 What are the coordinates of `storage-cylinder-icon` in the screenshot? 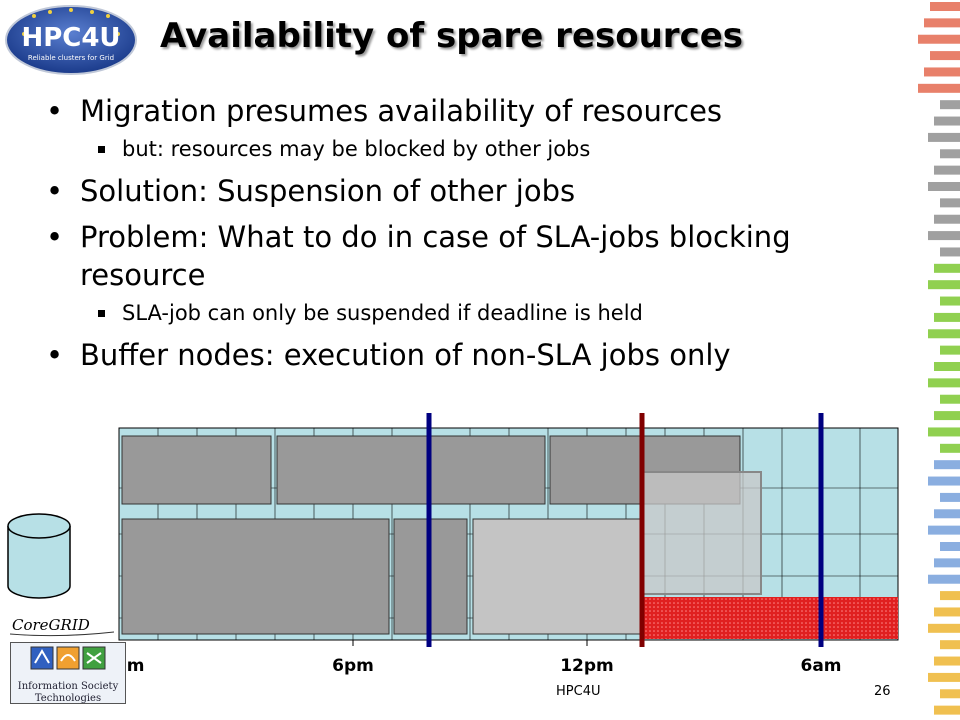 It's located at (39, 556).